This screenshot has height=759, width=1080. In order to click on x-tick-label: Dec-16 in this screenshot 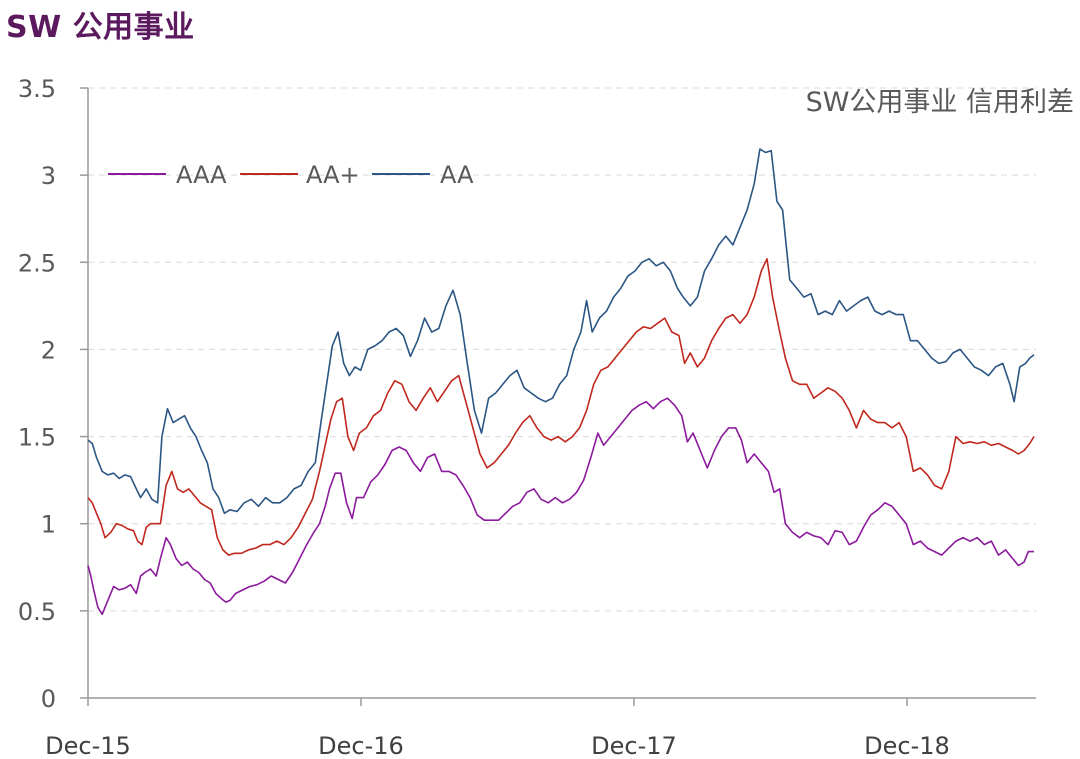, I will do `click(361, 745)`.